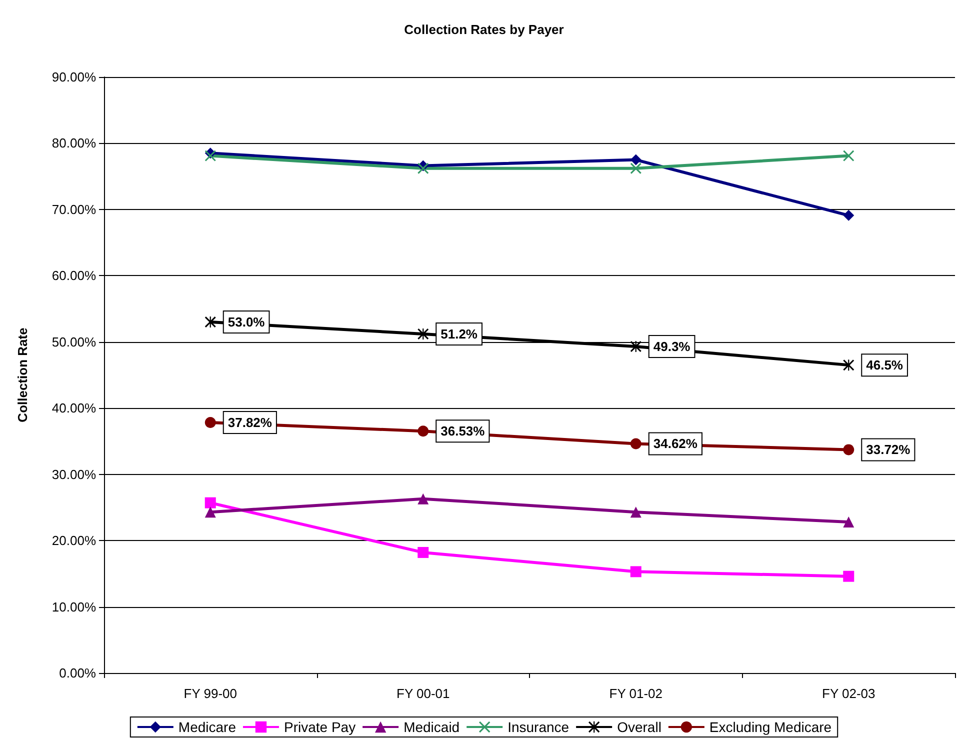 The height and width of the screenshot is (747, 968). I want to click on y-tick-label: 50.00%, so click(74, 342).